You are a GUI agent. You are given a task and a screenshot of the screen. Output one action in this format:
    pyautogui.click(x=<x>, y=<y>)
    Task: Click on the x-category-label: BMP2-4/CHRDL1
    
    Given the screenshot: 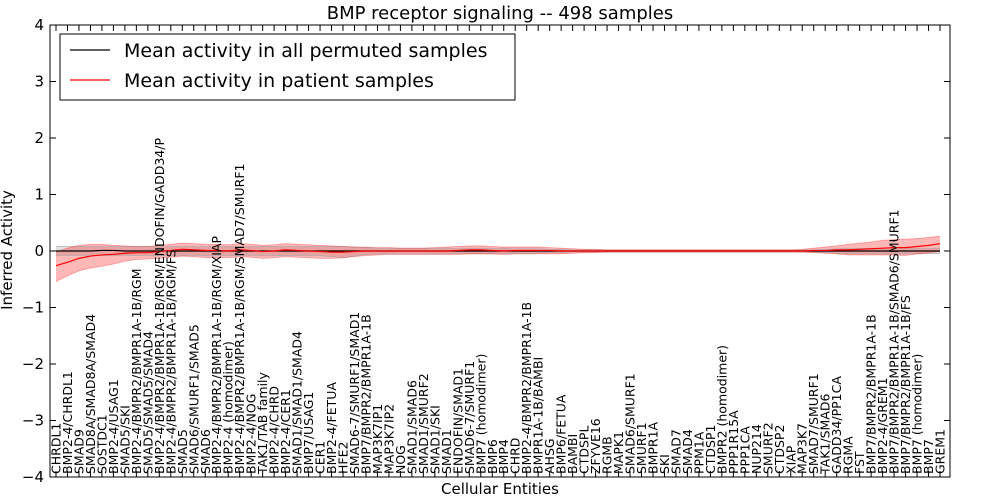 What is the action you would take?
    pyautogui.click(x=67, y=422)
    